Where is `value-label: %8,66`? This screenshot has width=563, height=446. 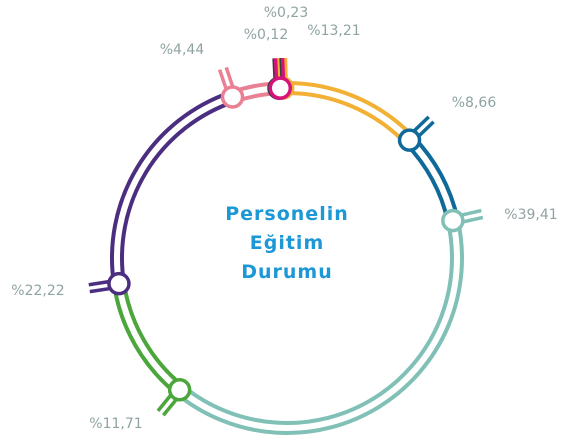 value-label: %8,66 is located at coordinates (474, 103).